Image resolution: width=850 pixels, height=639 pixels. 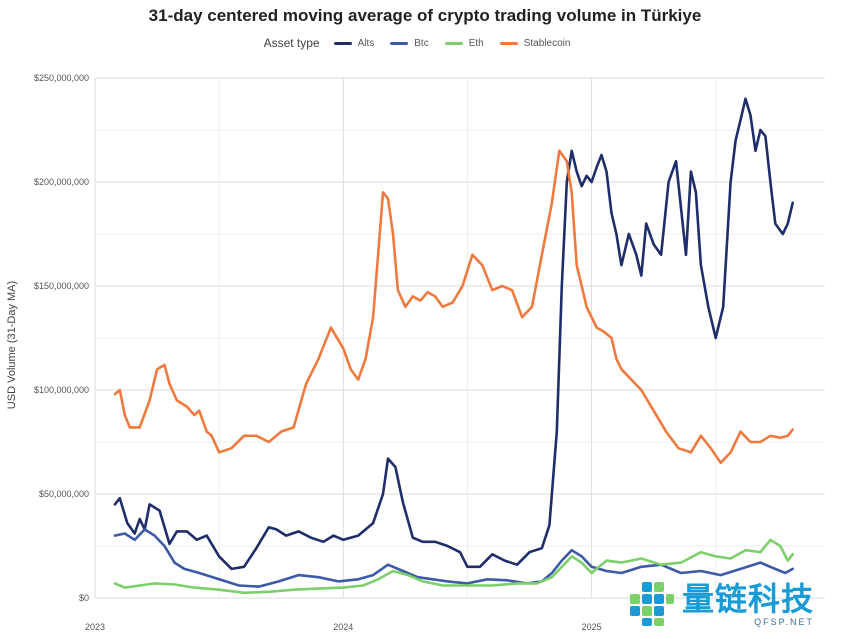 I want to click on legend-label-stablecoin: Stablecoin, so click(x=547, y=43).